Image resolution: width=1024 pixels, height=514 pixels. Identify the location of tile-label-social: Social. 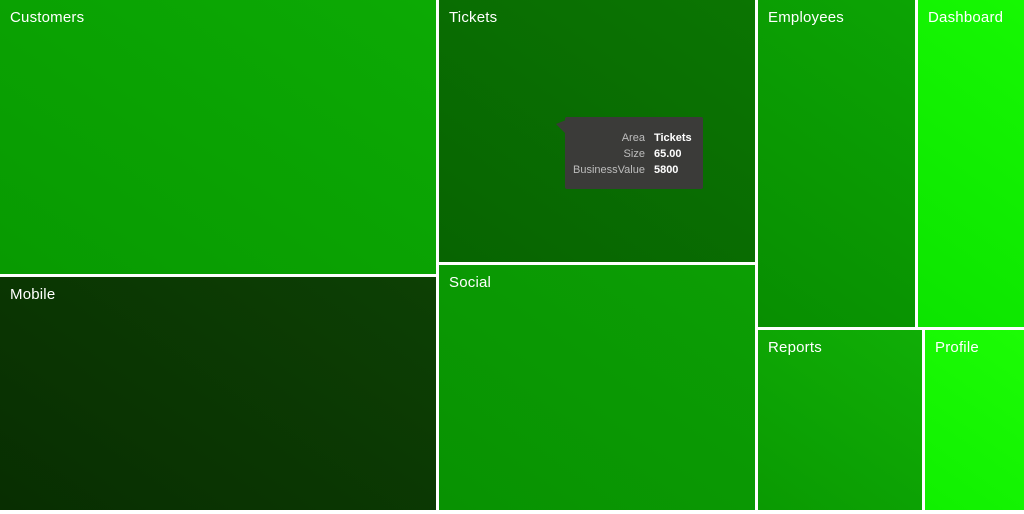
(470, 282).